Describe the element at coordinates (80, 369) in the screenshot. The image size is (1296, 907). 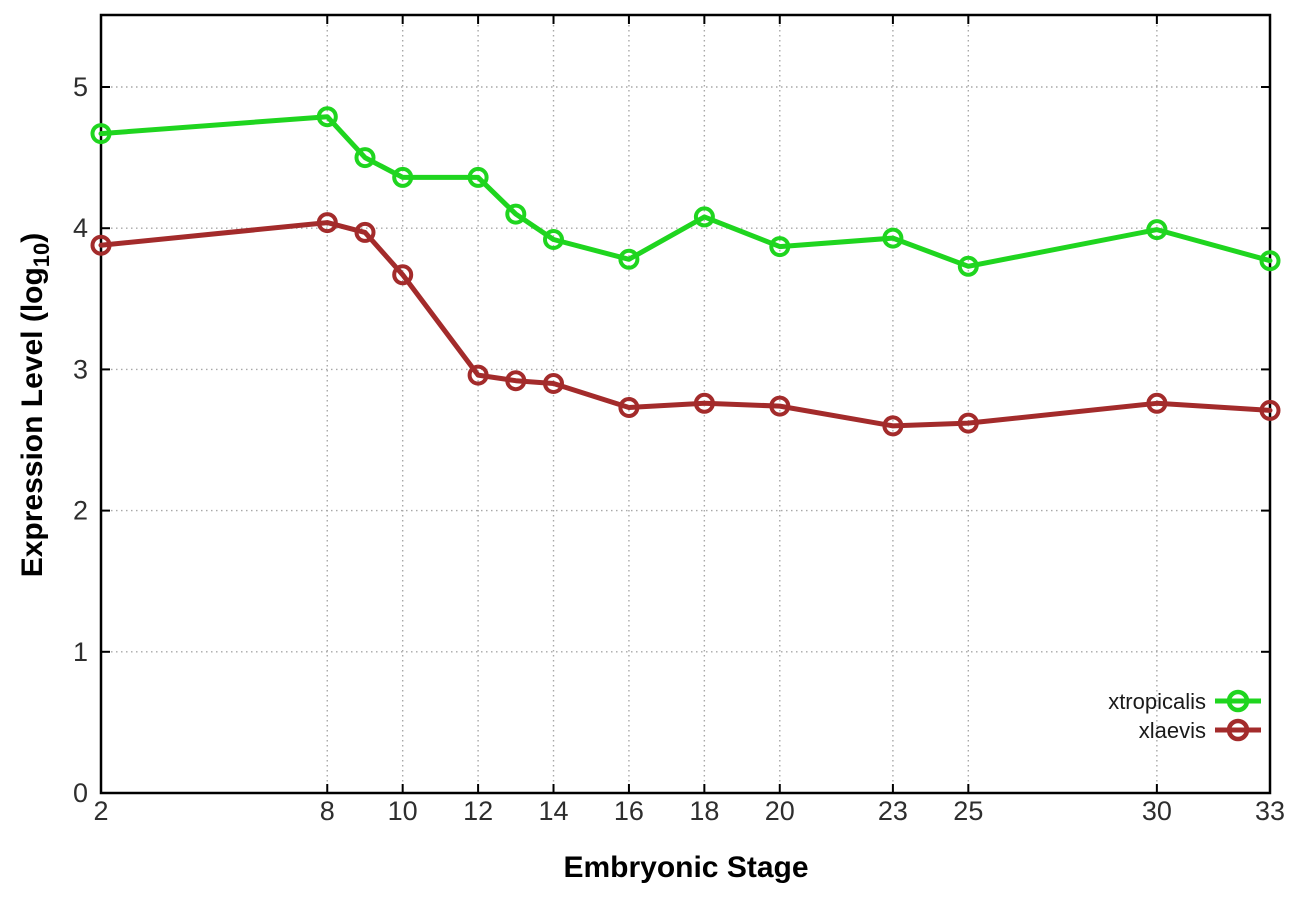
I see `y-tick-label: 3` at that location.